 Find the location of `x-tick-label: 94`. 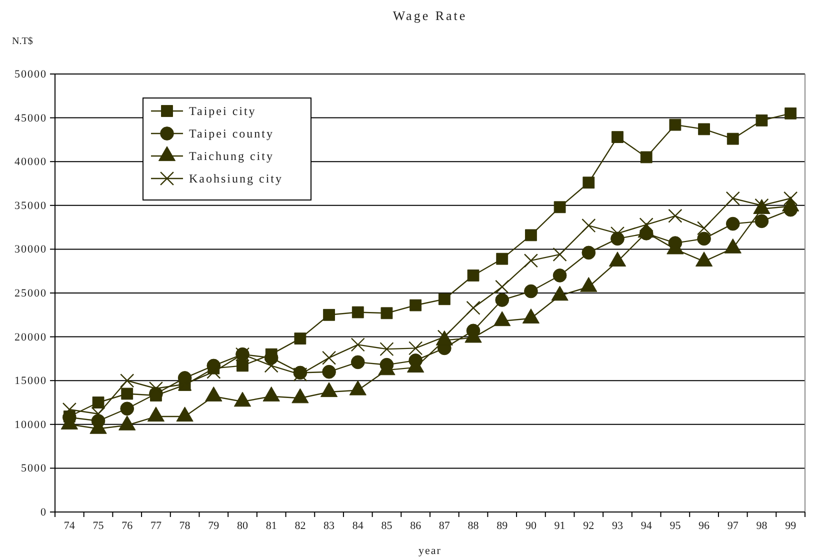

x-tick-label: 94 is located at coordinates (646, 526).